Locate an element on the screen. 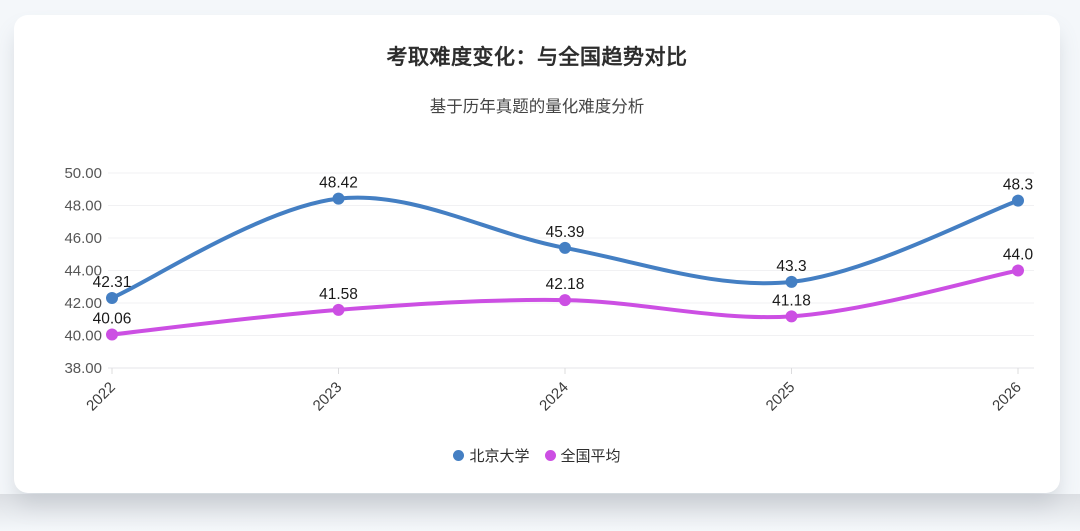  legend-item-0: 北京大学 is located at coordinates (491, 455).